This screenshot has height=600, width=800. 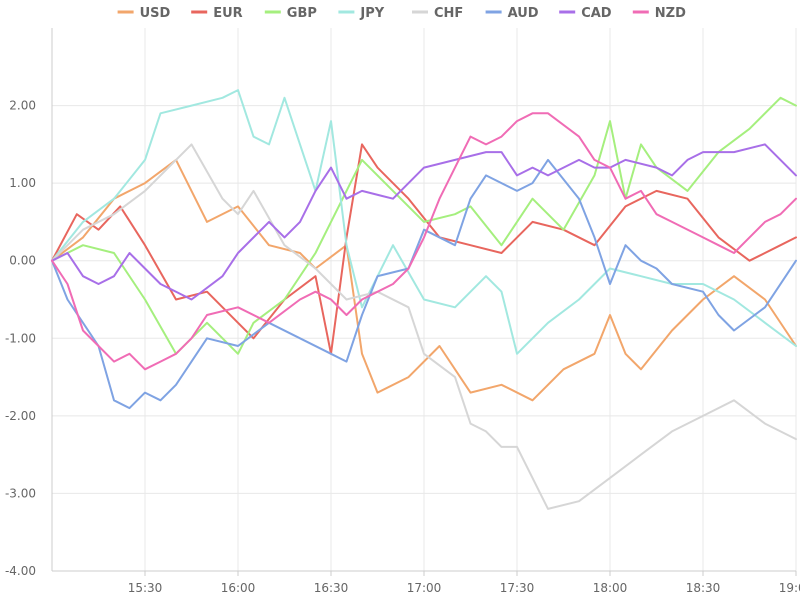 What do you see at coordinates (610, 588) in the screenshot?
I see `x-tick-label: 18:00` at bounding box center [610, 588].